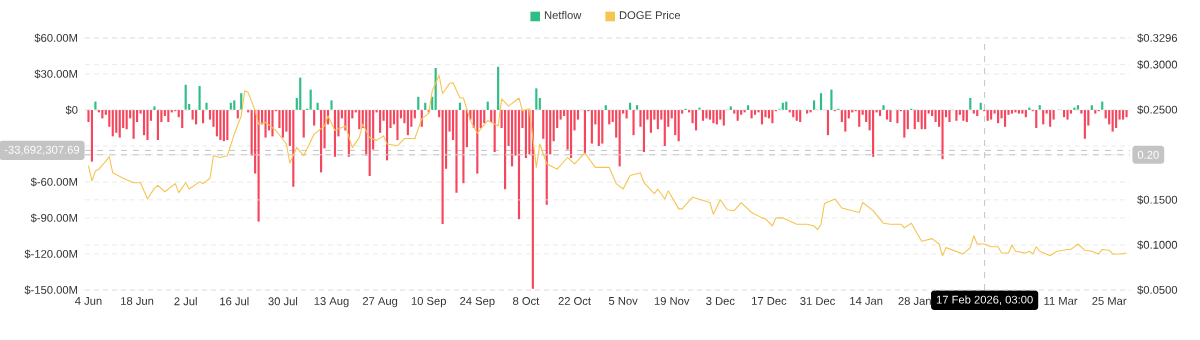  Describe the element at coordinates (71, 110) in the screenshot. I see `y-tick-label: $0` at that location.